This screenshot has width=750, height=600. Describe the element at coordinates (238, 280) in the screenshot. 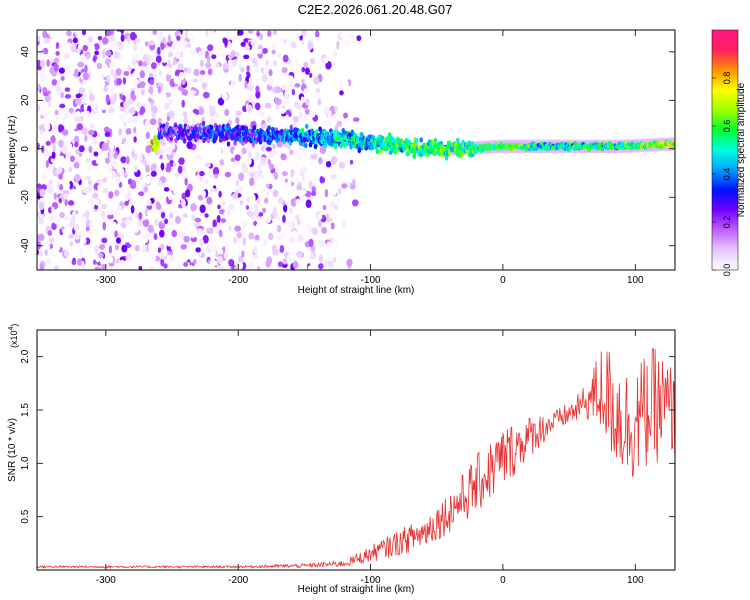

I see `spectrogram-x-tick-label: -200` at that location.